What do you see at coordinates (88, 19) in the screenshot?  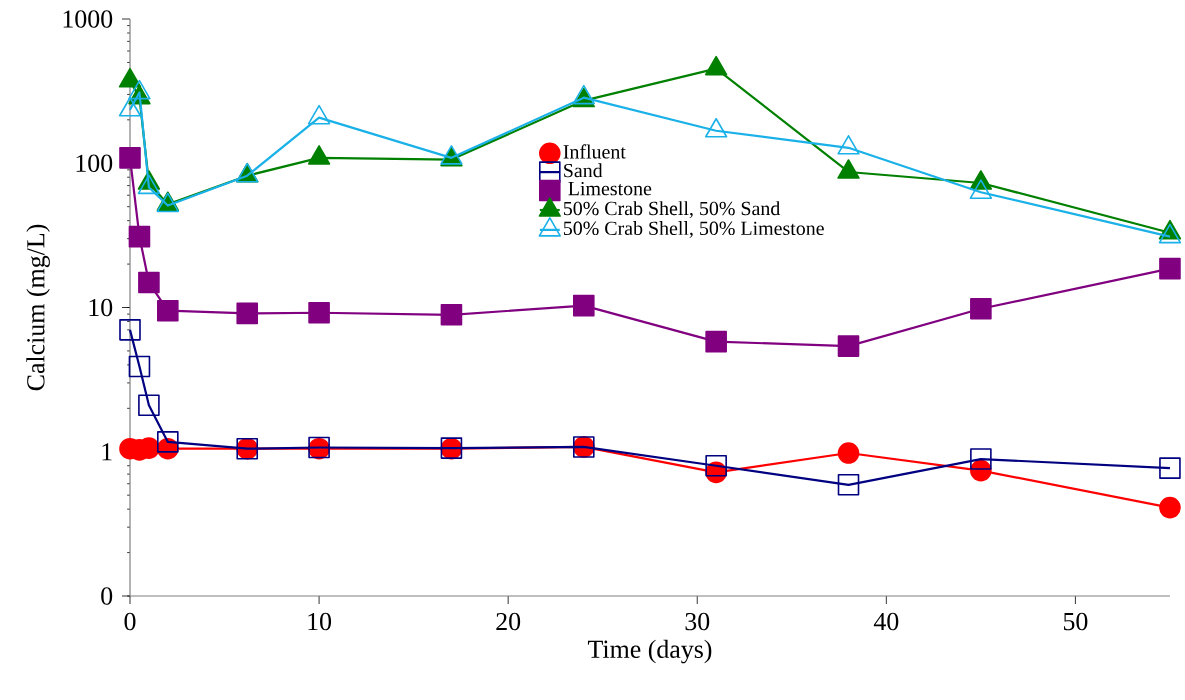 I see `y-tick-label: 1000` at bounding box center [88, 19].